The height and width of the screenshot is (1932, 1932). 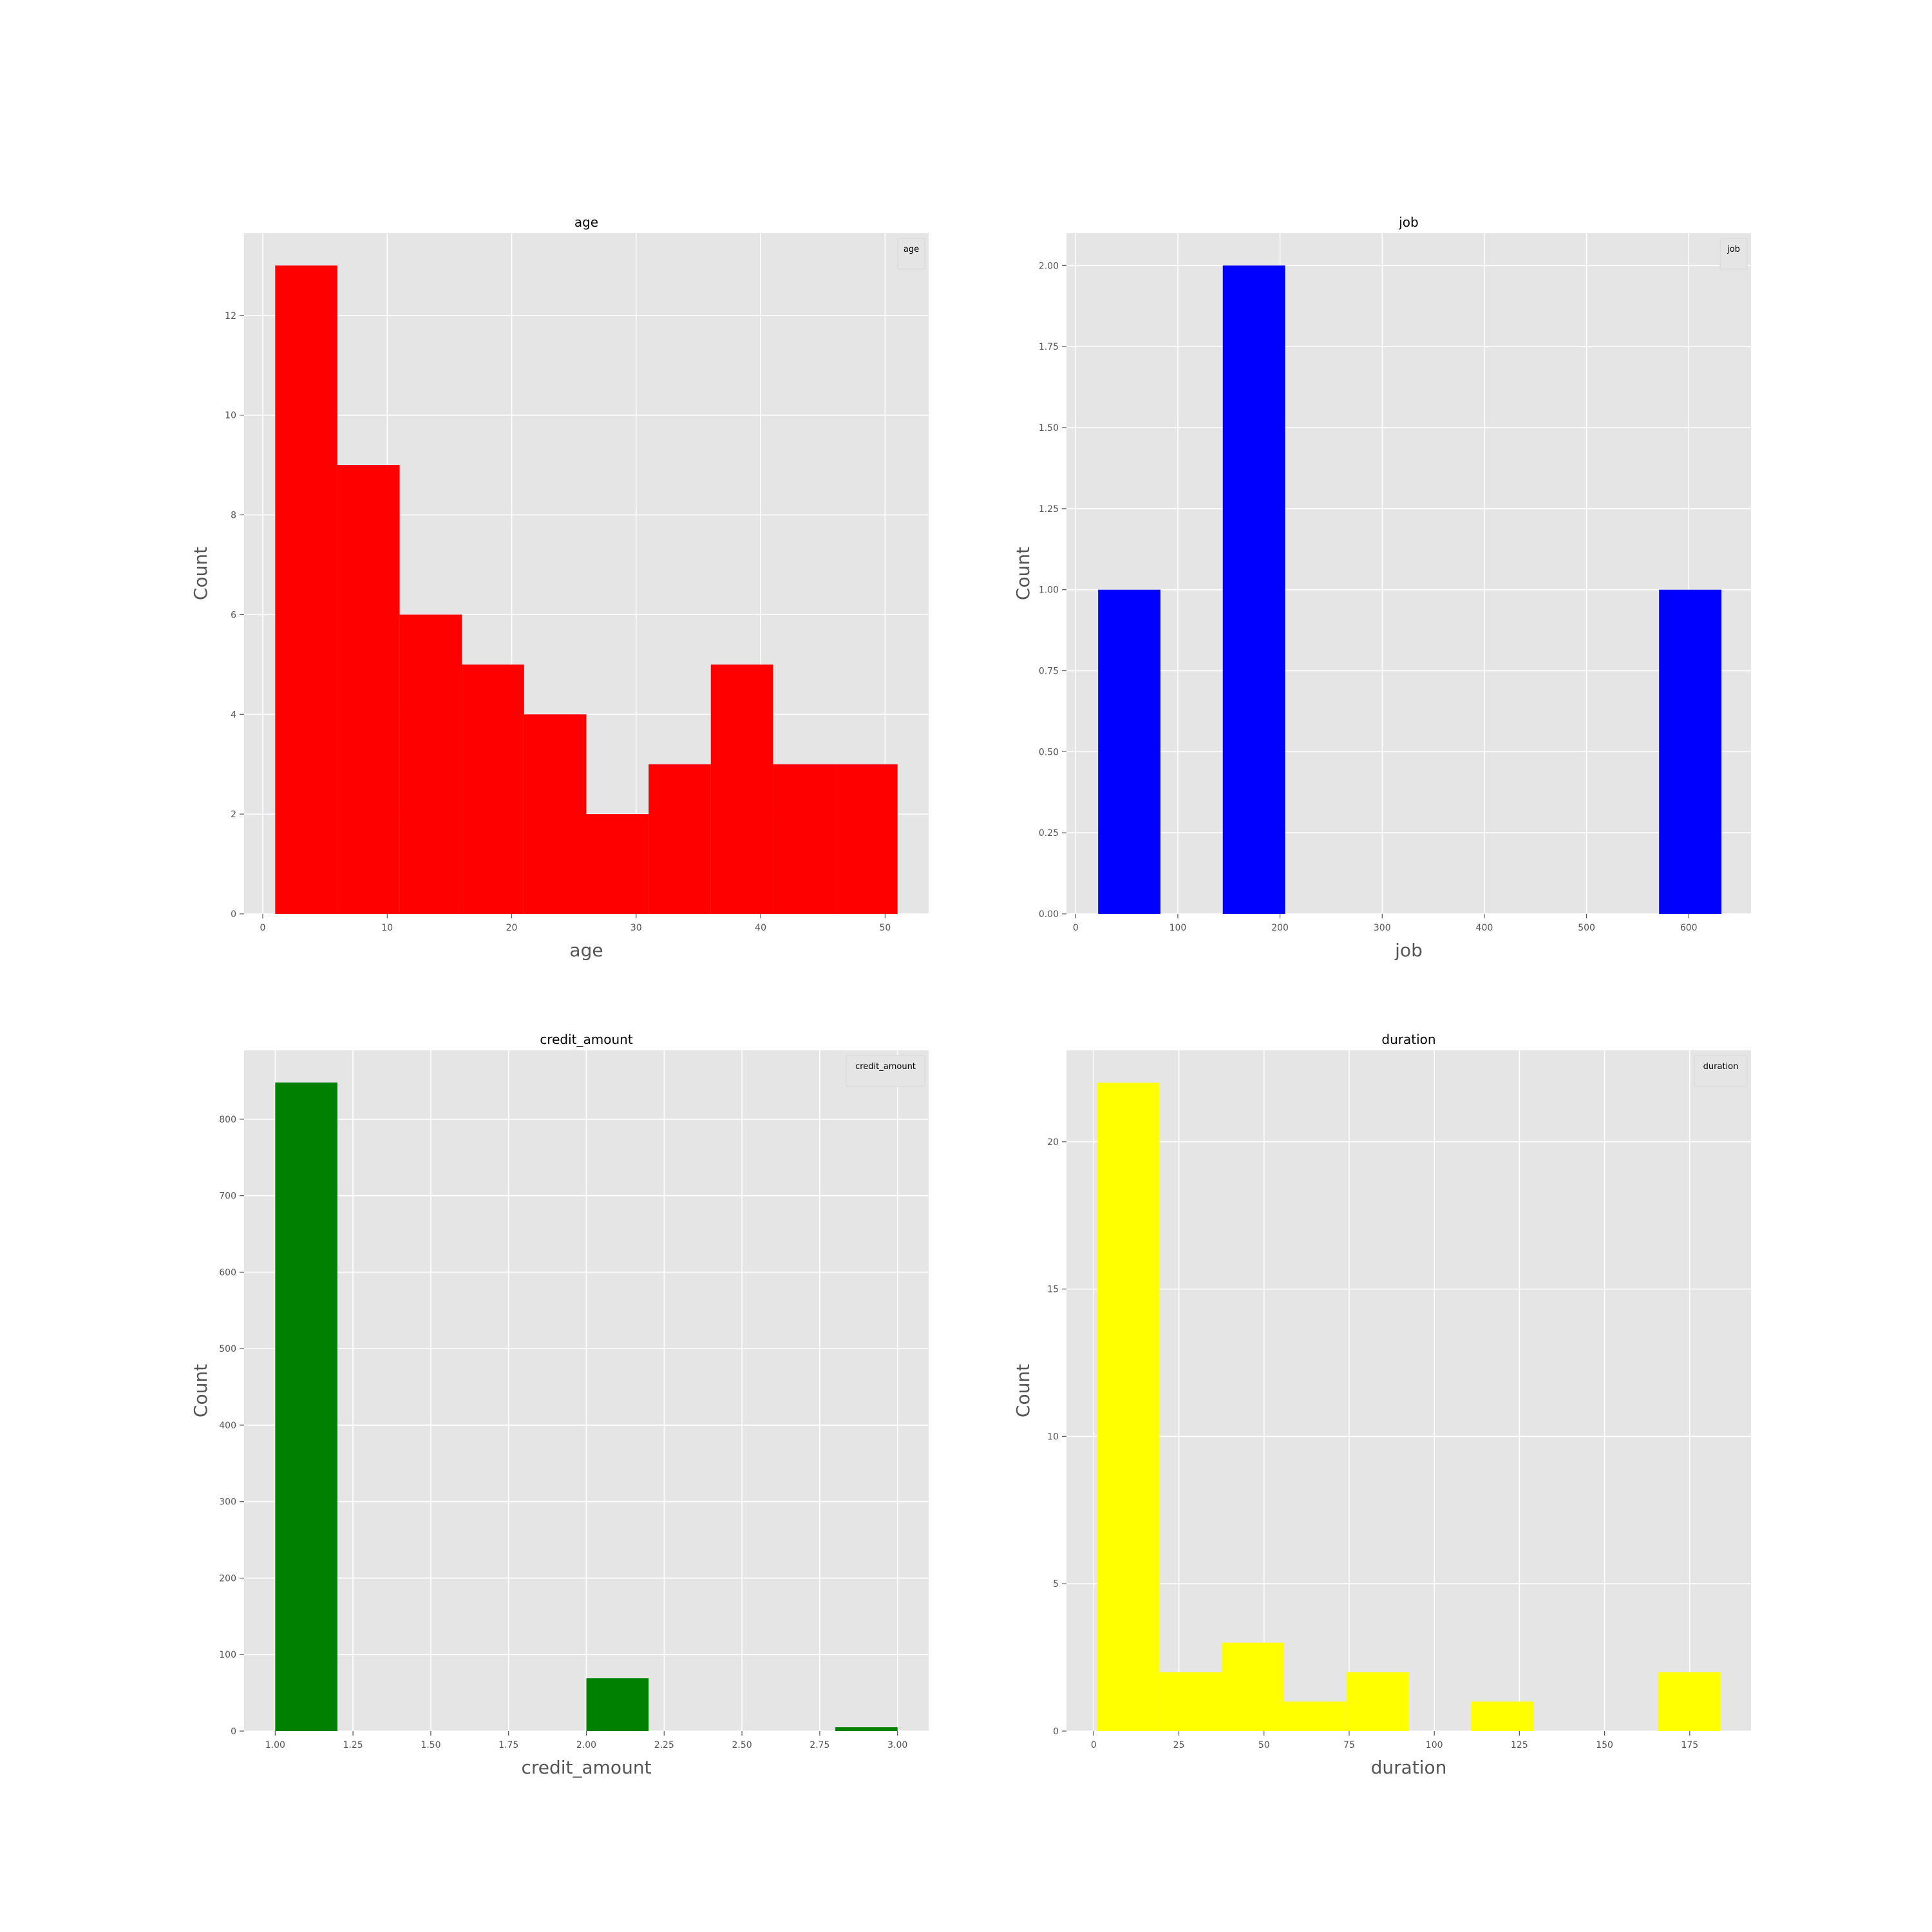 I want to click on x-tick-label: 2.75, so click(x=819, y=1745).